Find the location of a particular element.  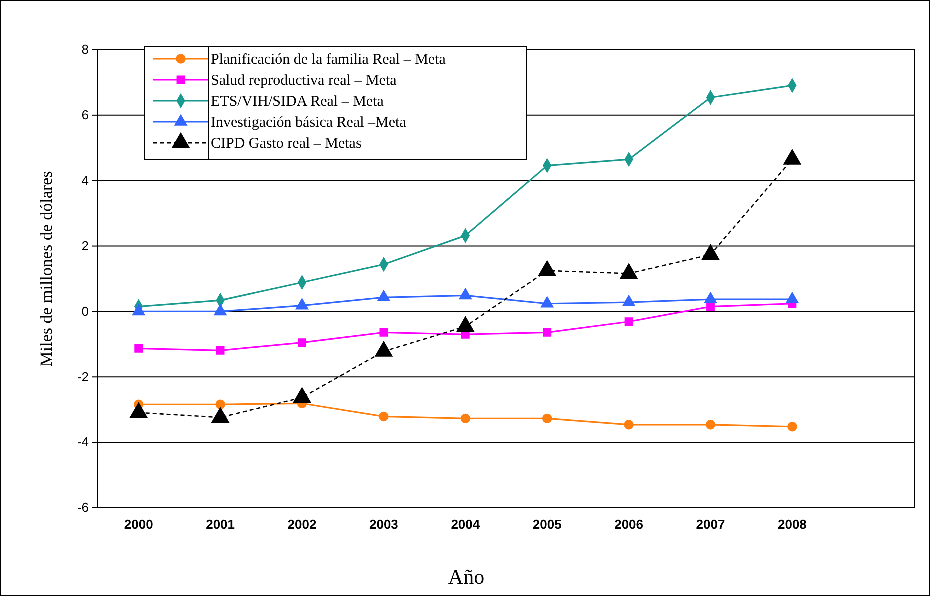

y-tick-label: 8 is located at coordinates (85, 50).